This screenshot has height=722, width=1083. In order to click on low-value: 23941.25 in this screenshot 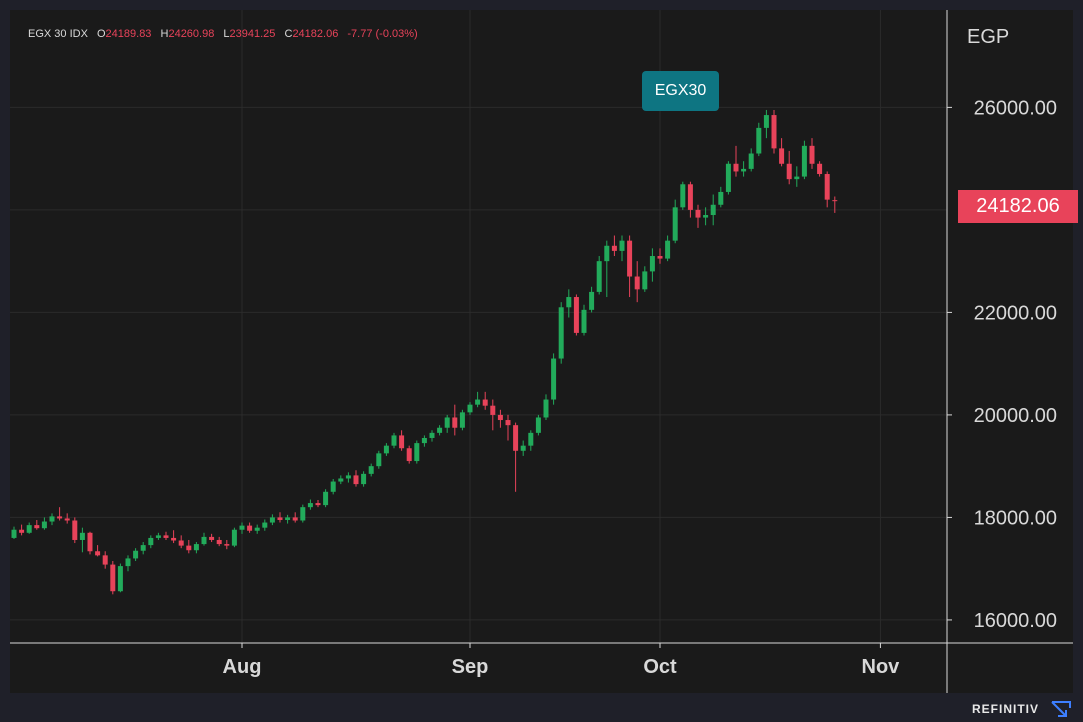, I will do `click(252, 34)`.